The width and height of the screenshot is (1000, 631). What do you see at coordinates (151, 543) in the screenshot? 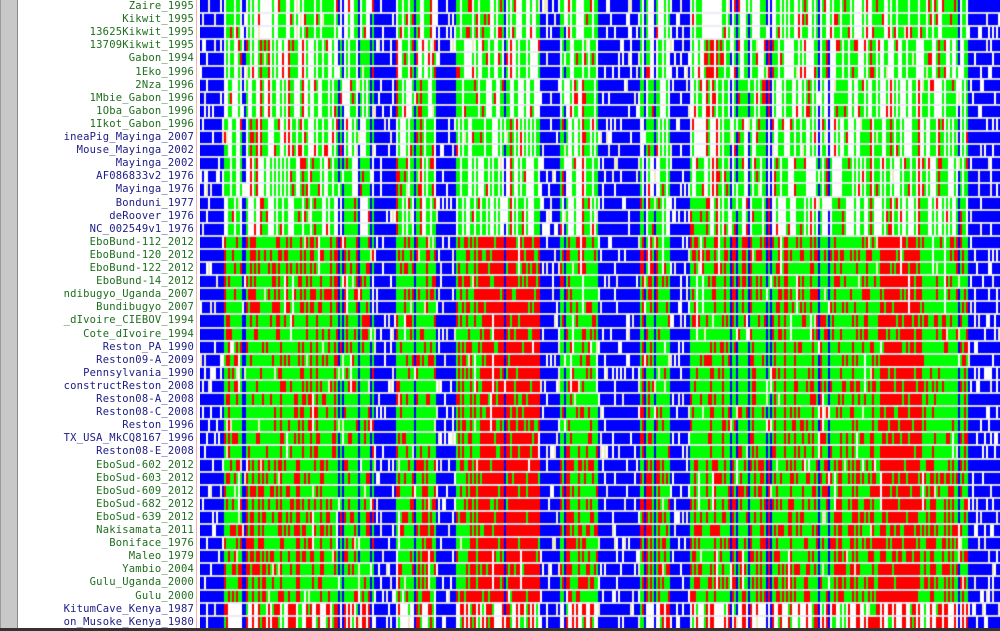
I see `sequence-label: Boniface_1976` at bounding box center [151, 543].